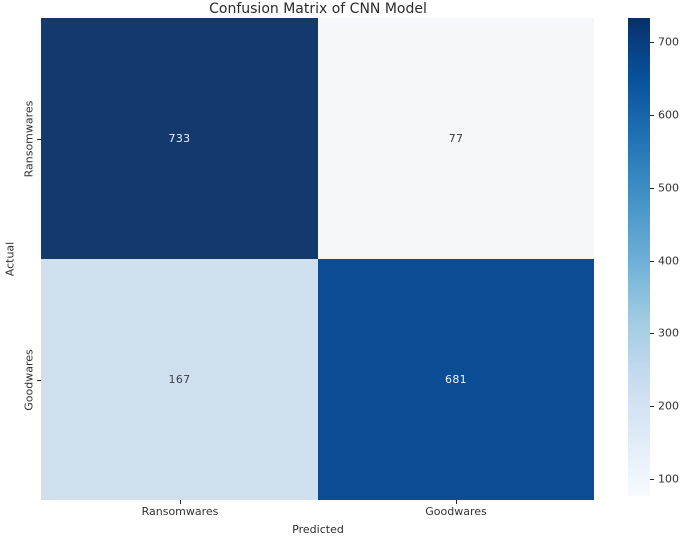 The height and width of the screenshot is (537, 685). Describe the element at coordinates (668, 115) in the screenshot. I see `colorbar-tick-label: 600` at that location.